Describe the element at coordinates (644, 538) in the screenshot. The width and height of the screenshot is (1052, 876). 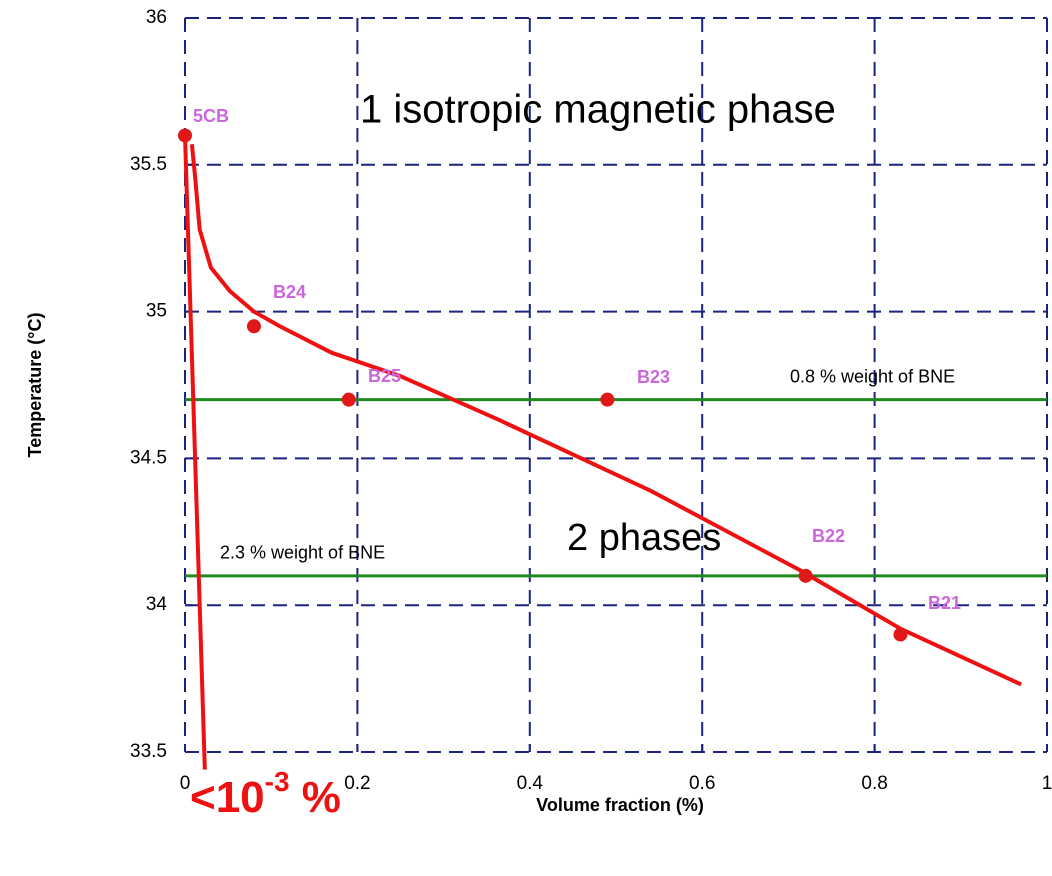
I see `region-annotation: 2 phases` at that location.